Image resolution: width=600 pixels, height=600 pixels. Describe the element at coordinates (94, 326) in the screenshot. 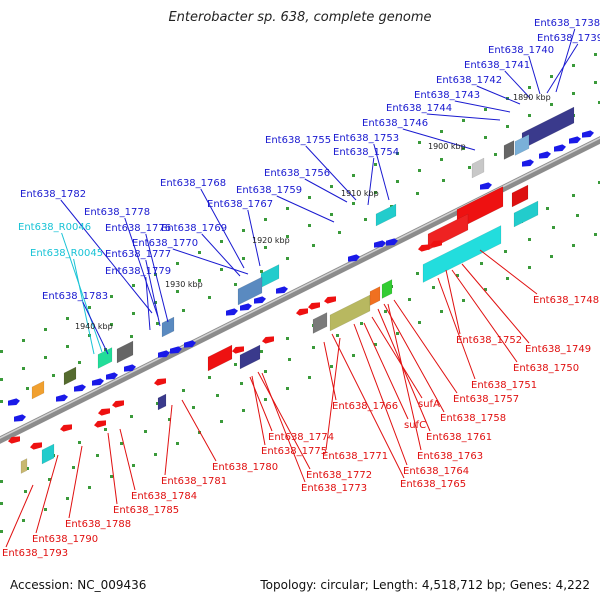

I see `kbp-label: 1940 kbp` at that location.